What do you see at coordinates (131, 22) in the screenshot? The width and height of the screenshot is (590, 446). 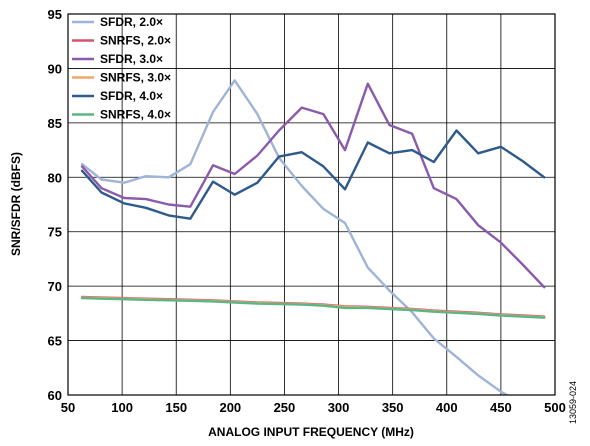 I see `legend-label: SFDR, 2.0×` at bounding box center [131, 22].